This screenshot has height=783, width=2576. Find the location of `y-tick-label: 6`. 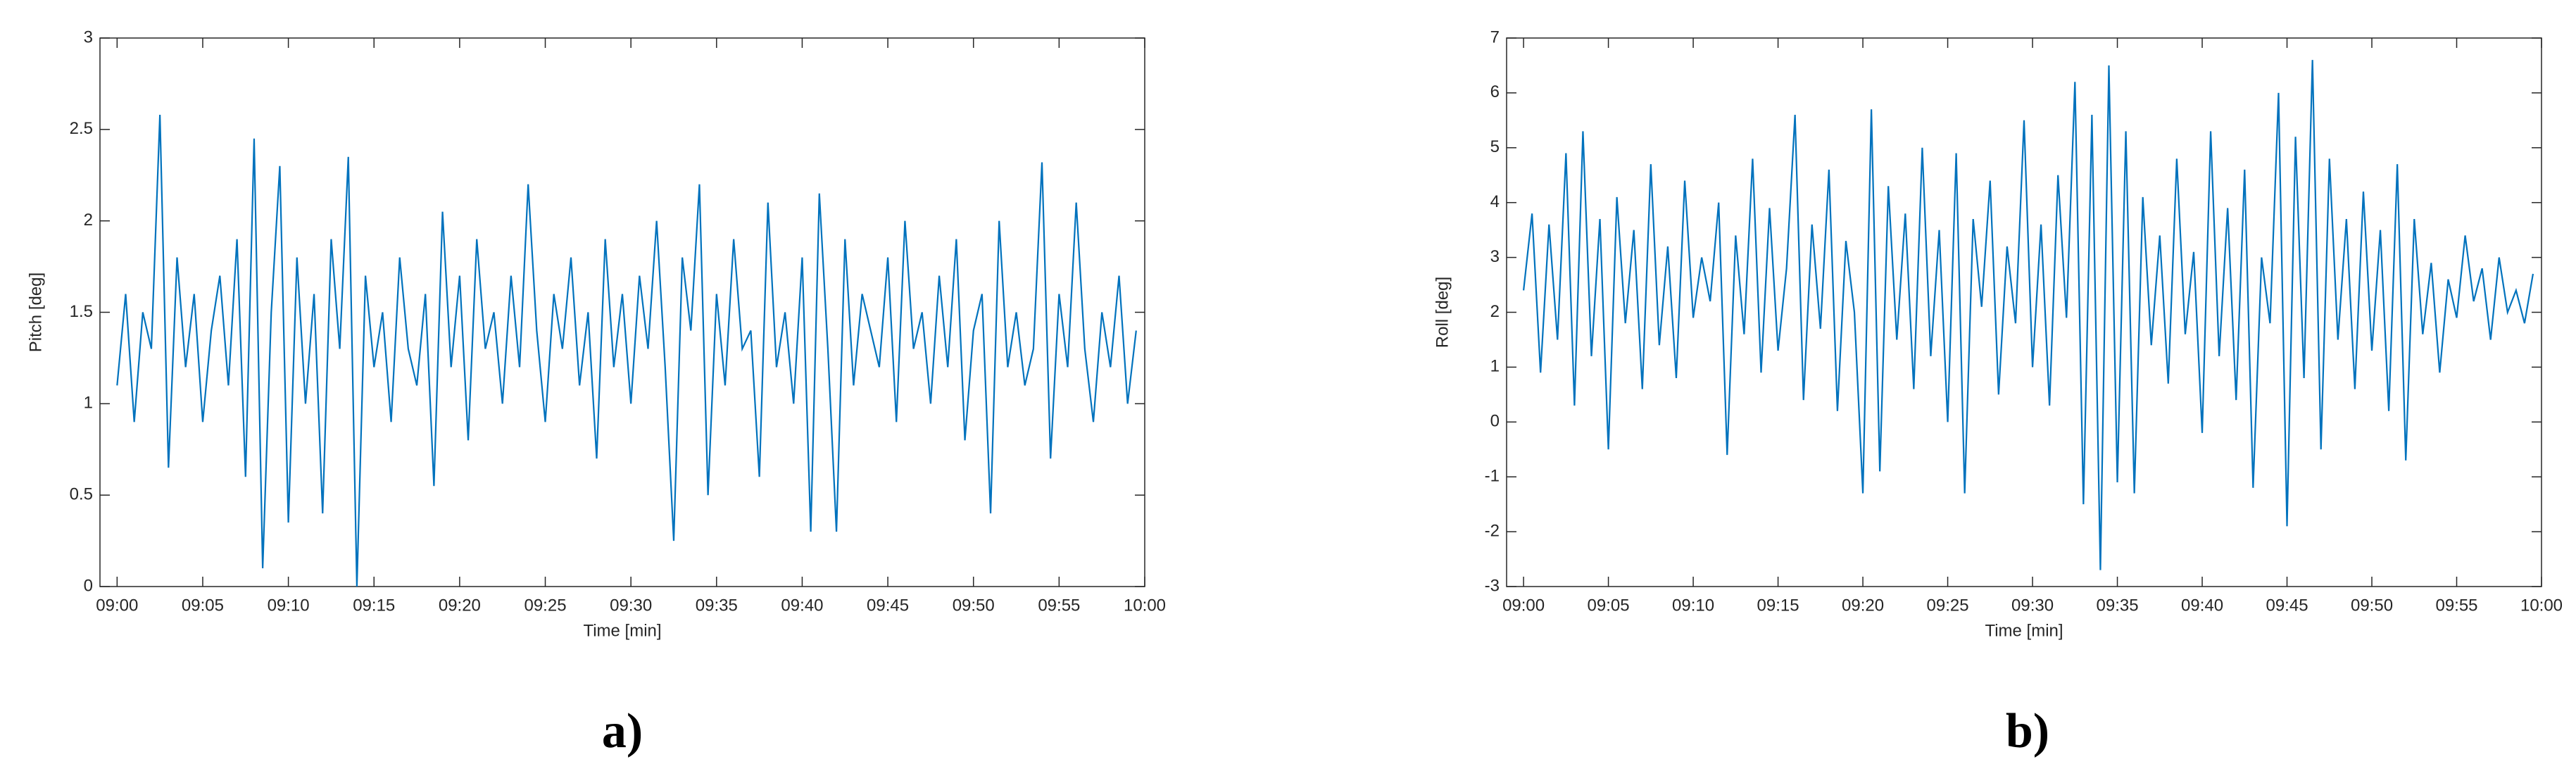

y-tick-label: 6 is located at coordinates (1495, 91).